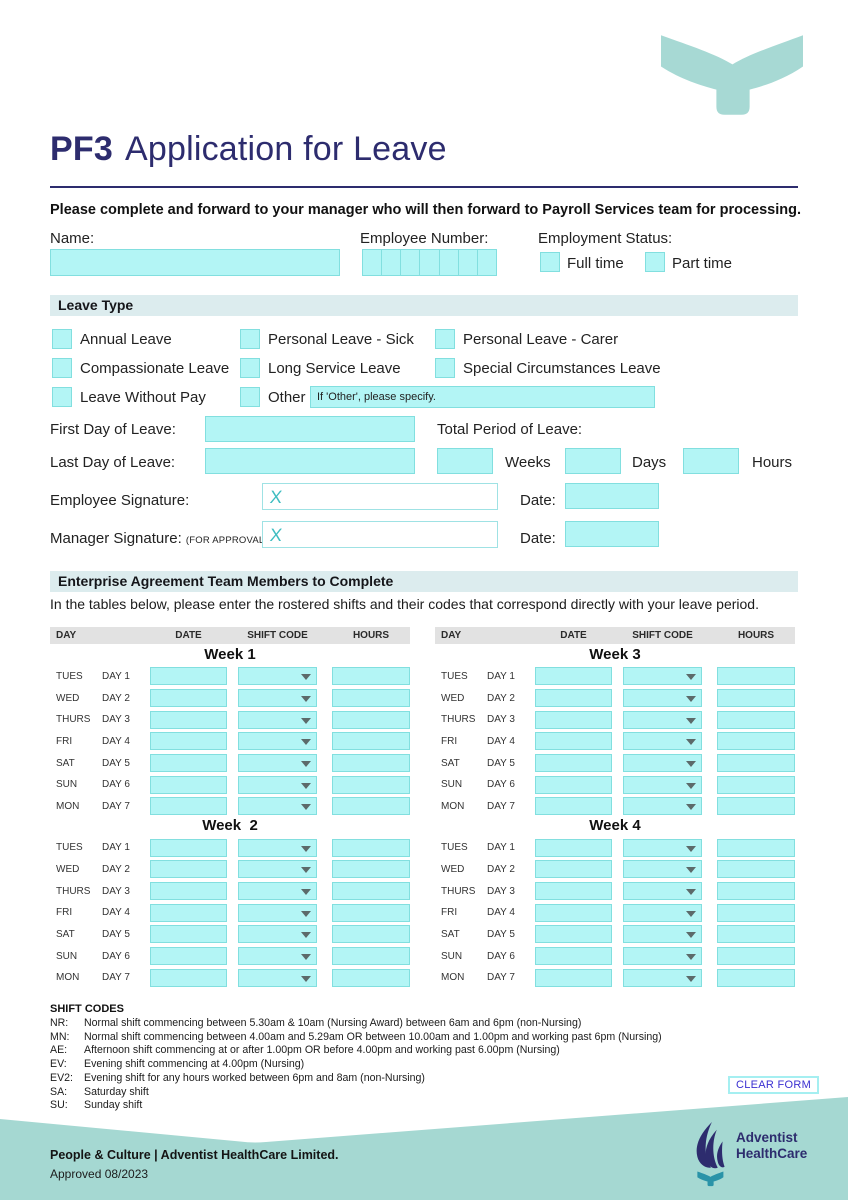 This screenshot has height=1200, width=848. Describe the element at coordinates (62, 368) in the screenshot. I see `compassionate-leave-checkbox` at that location.